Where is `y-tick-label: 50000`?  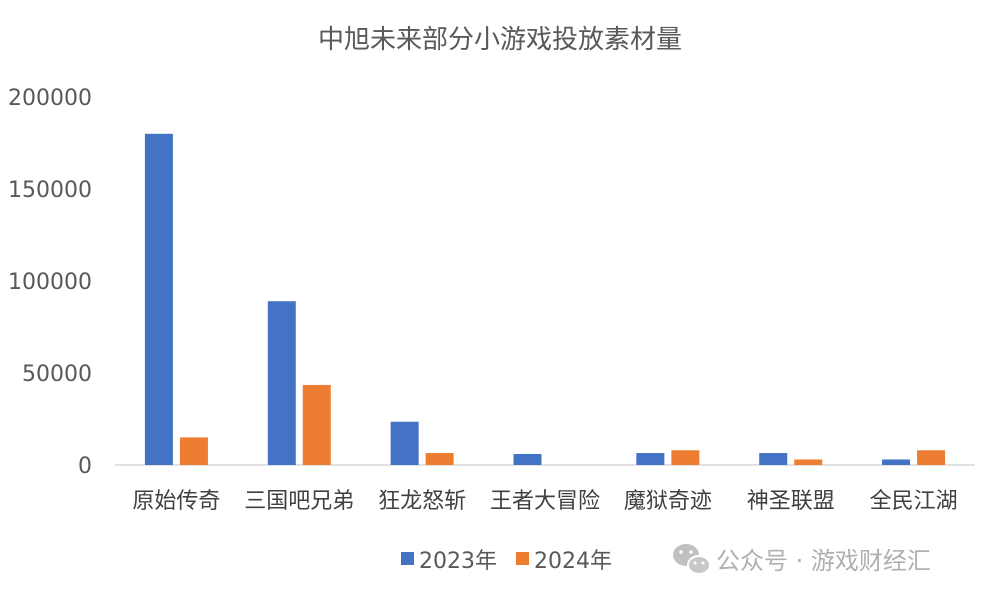
y-tick-label: 50000 is located at coordinates (57, 374).